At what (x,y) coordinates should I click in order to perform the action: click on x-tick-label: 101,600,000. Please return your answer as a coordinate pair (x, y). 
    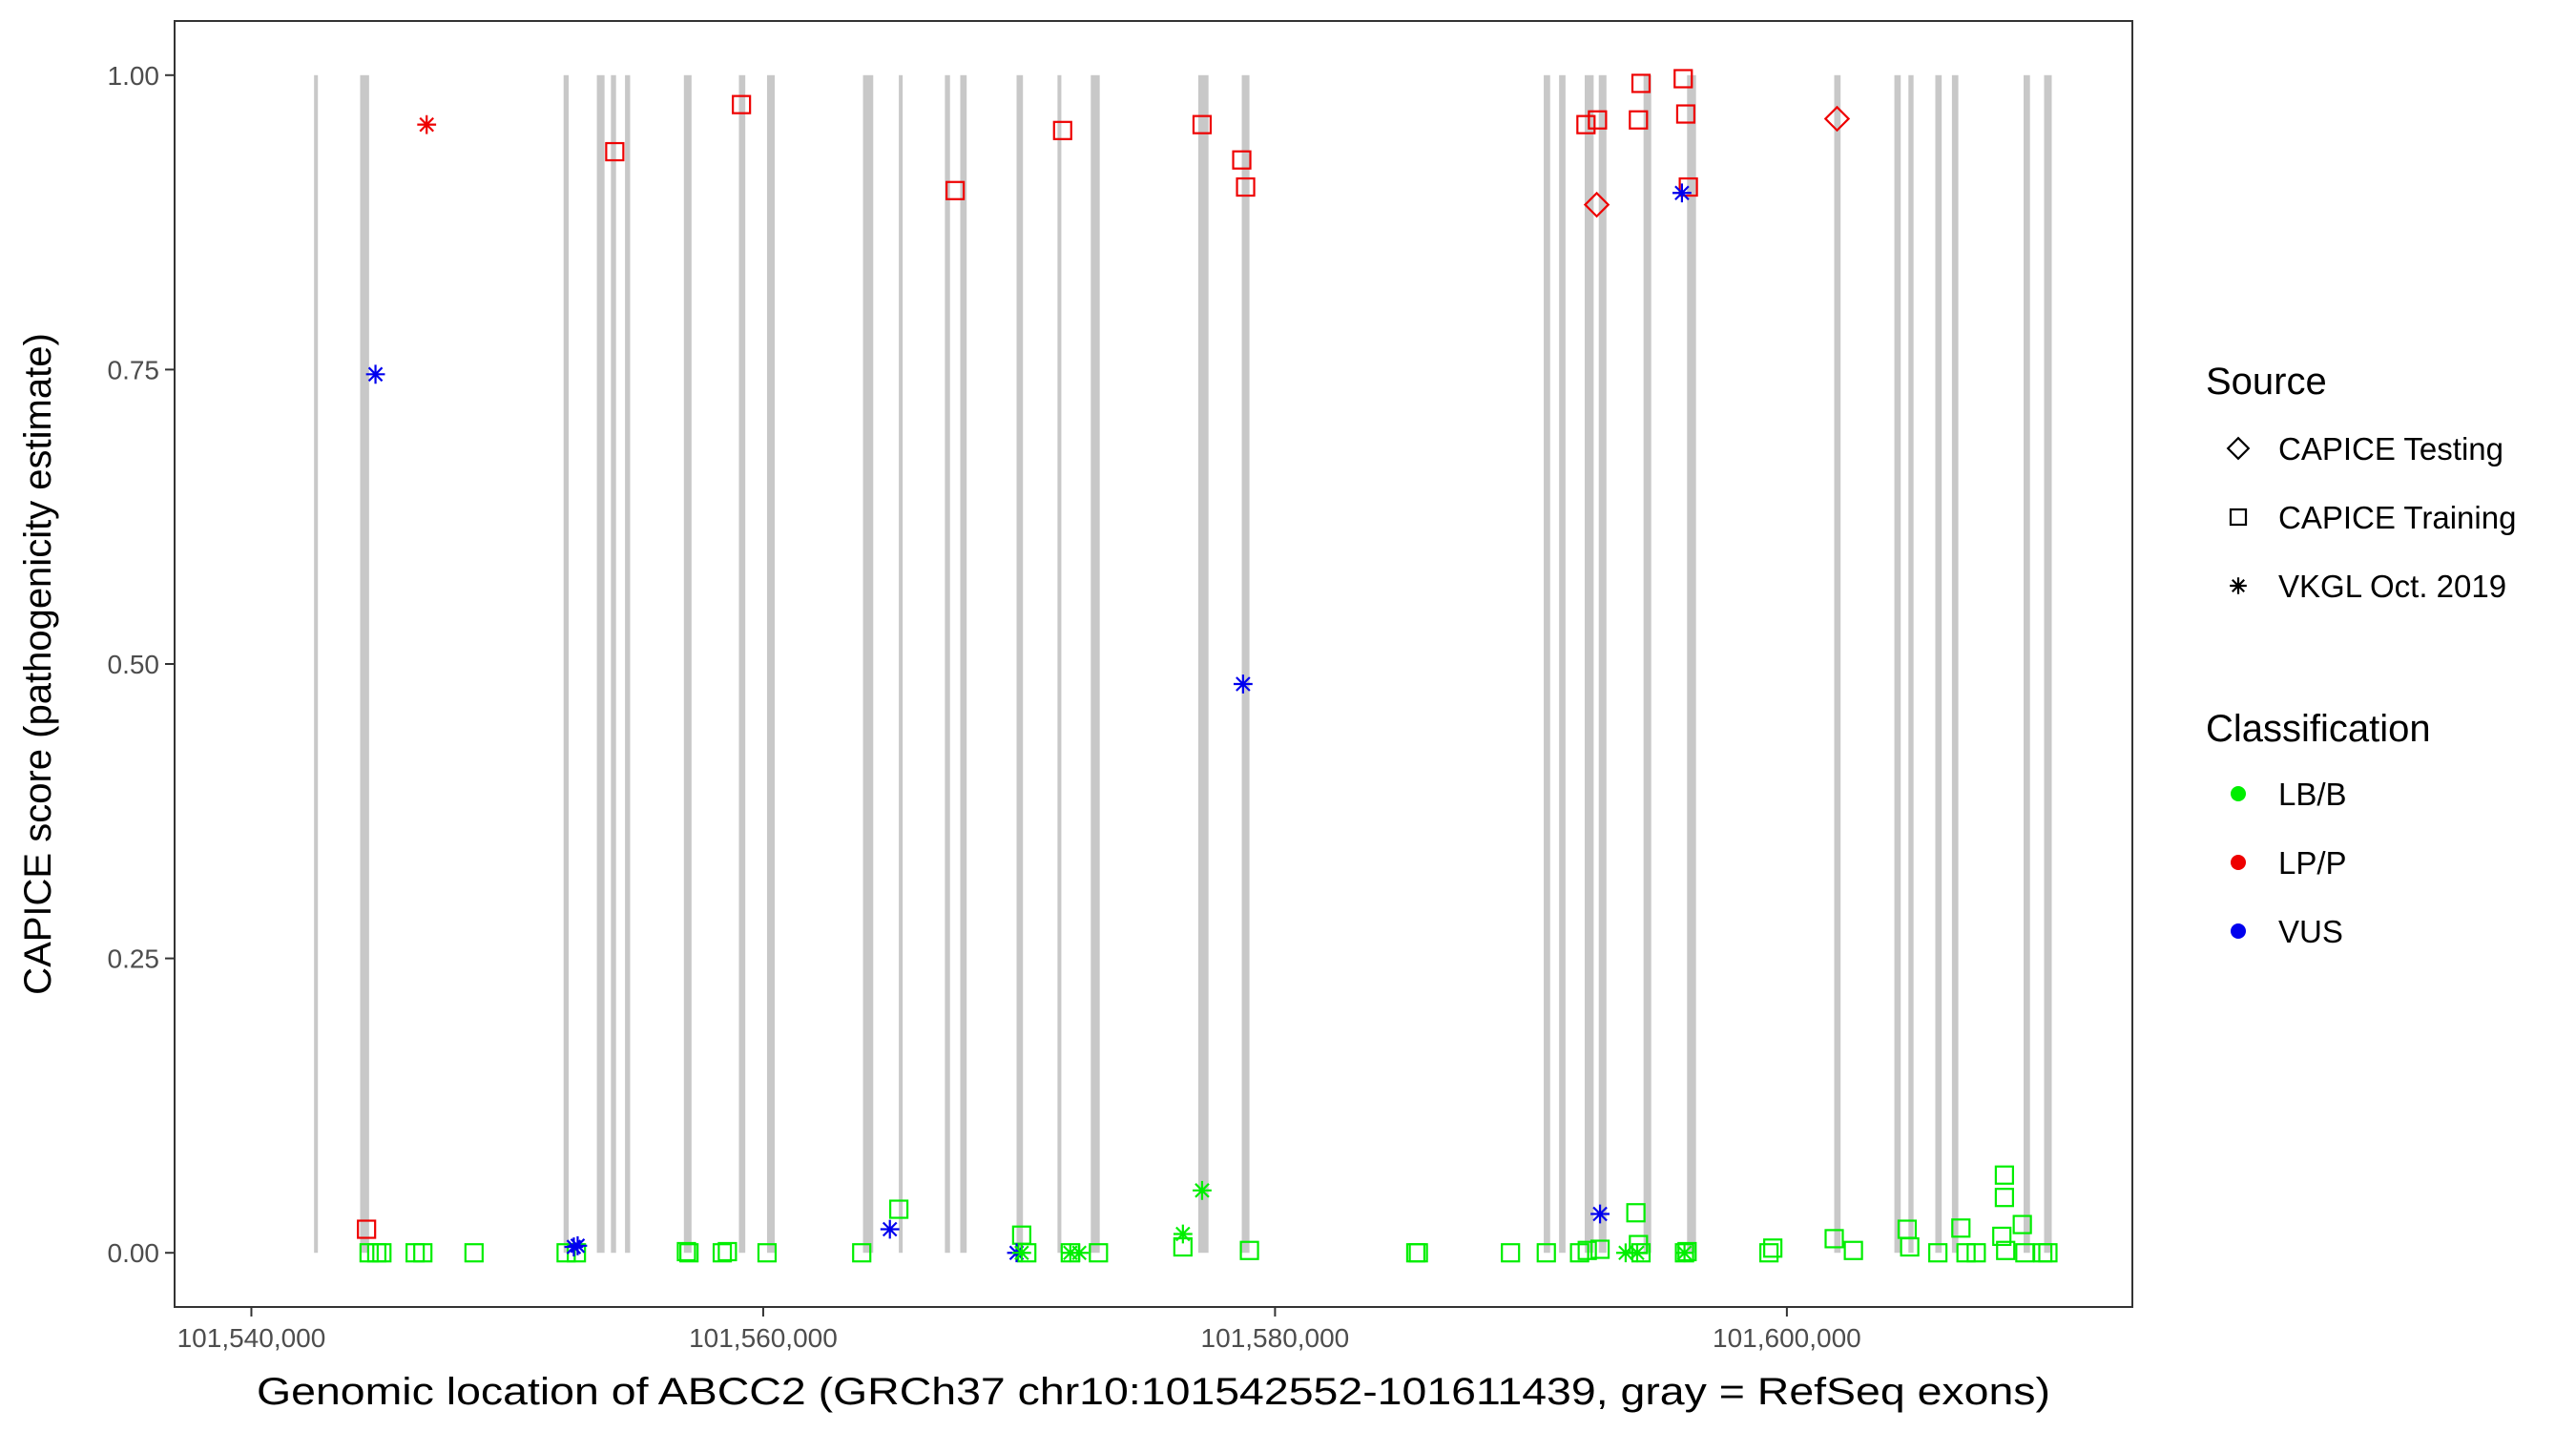
    Looking at the image, I should click on (1787, 1338).